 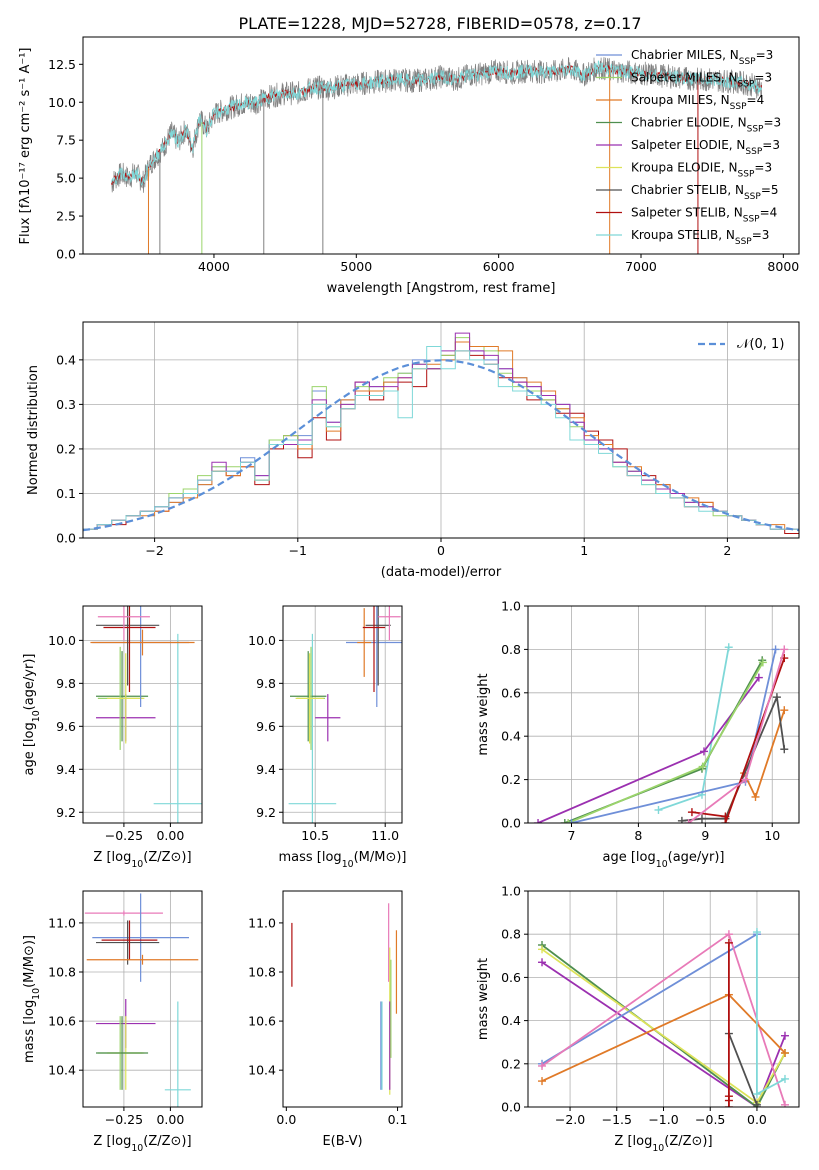 What do you see at coordinates (25, 146) in the screenshot?
I see `y-axis-label: Flux [fλ10⁻¹⁷ erg cm⁻² s⁻¹ A⁻¹]` at bounding box center [25, 146].